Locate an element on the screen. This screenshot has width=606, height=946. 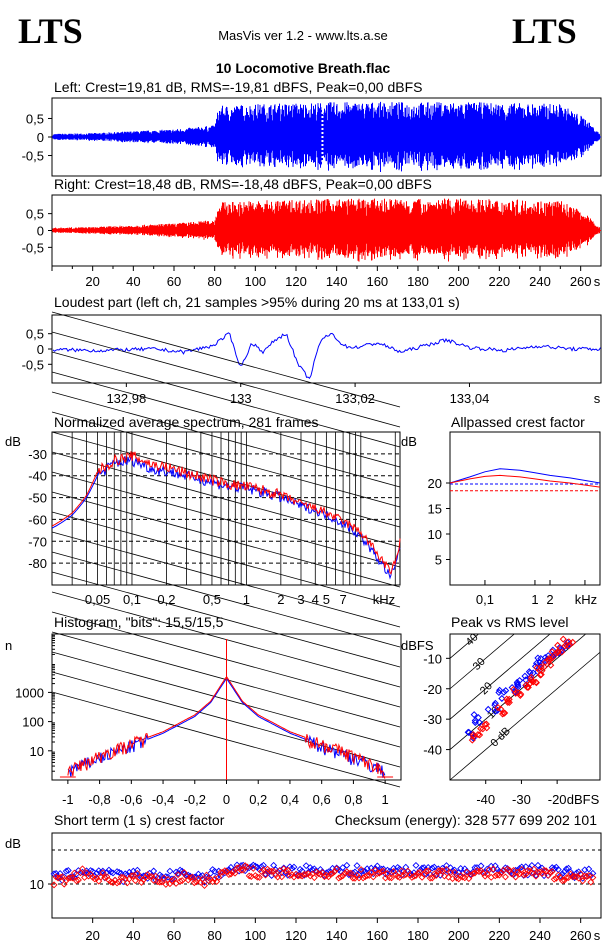
checksum-label: Checksum (energy): 328 577 699 202 101 is located at coordinates (466, 820).